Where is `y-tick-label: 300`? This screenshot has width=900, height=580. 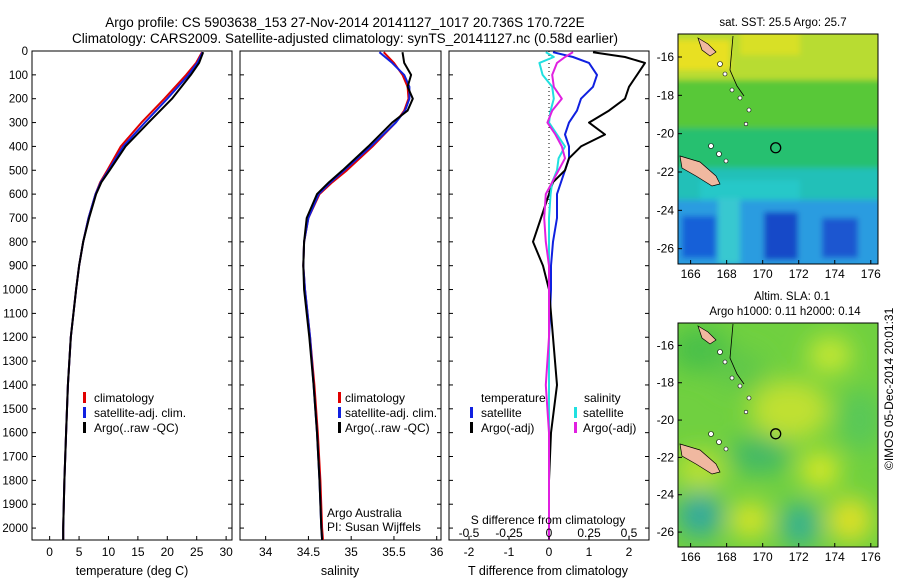 y-tick-label: 300 is located at coordinates (18, 124).